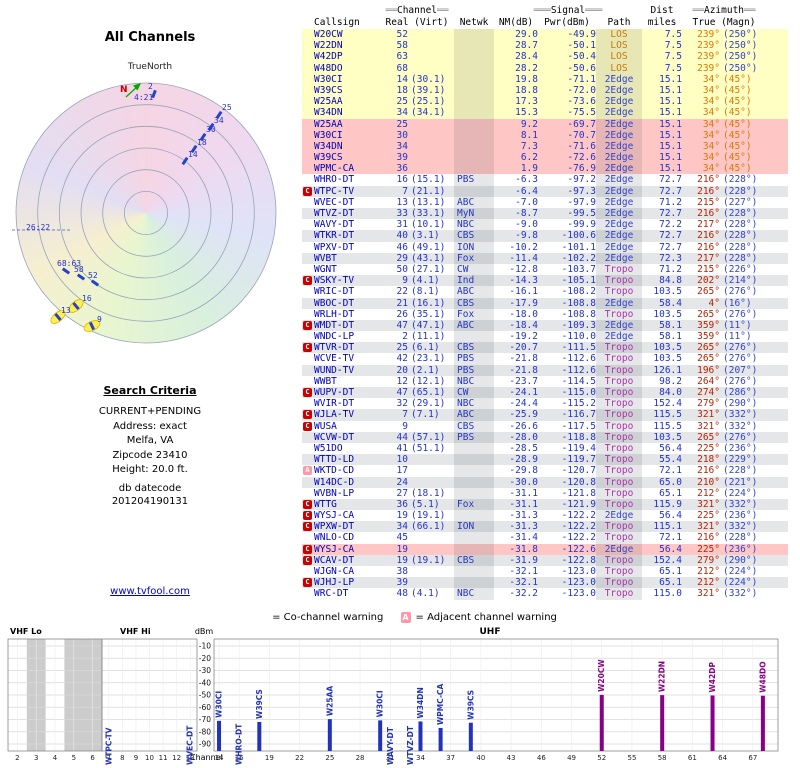 The image size is (800, 768). Describe the element at coordinates (219, 704) in the screenshot. I see `signal-bar-label: W30CI` at that location.